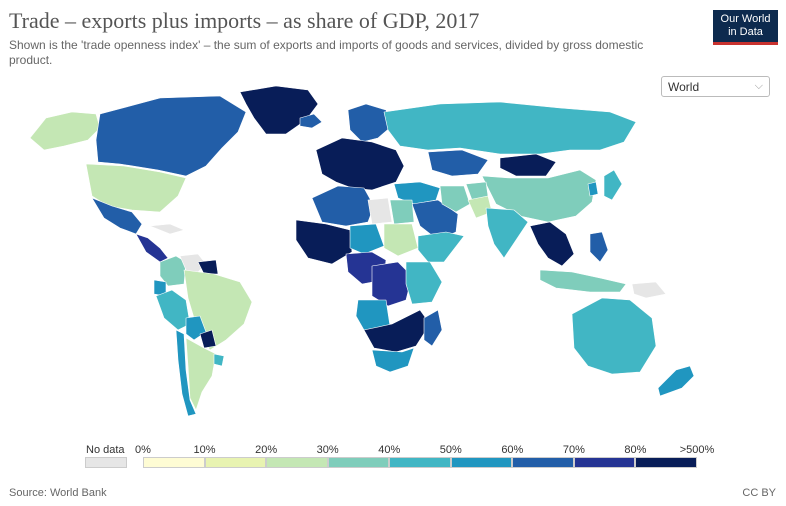 The image size is (786, 506). Describe the element at coordinates (173, 271) in the screenshot. I see `region-colombia` at that location.